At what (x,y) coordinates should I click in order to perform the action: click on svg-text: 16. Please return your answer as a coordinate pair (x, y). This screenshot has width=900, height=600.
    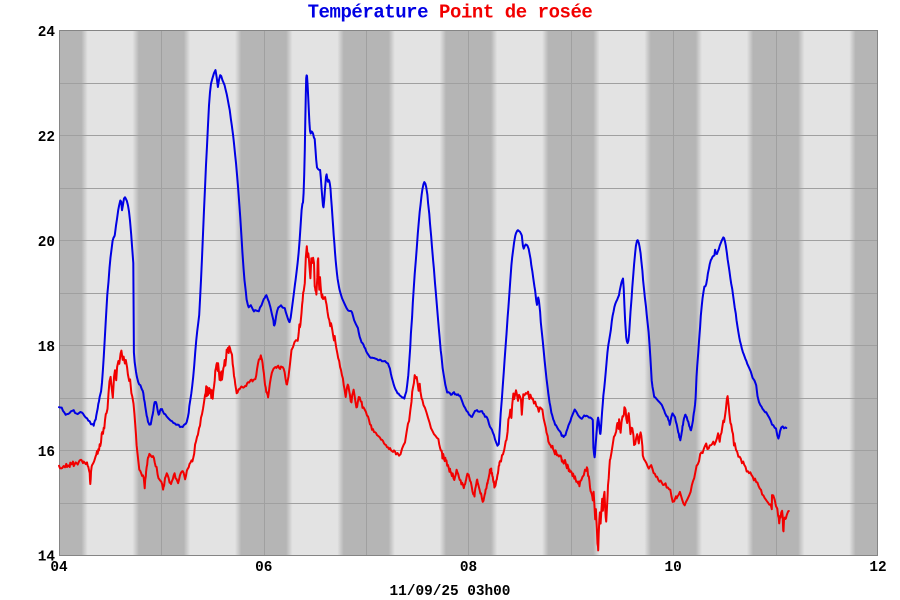
    Looking at the image, I should click on (46, 453).